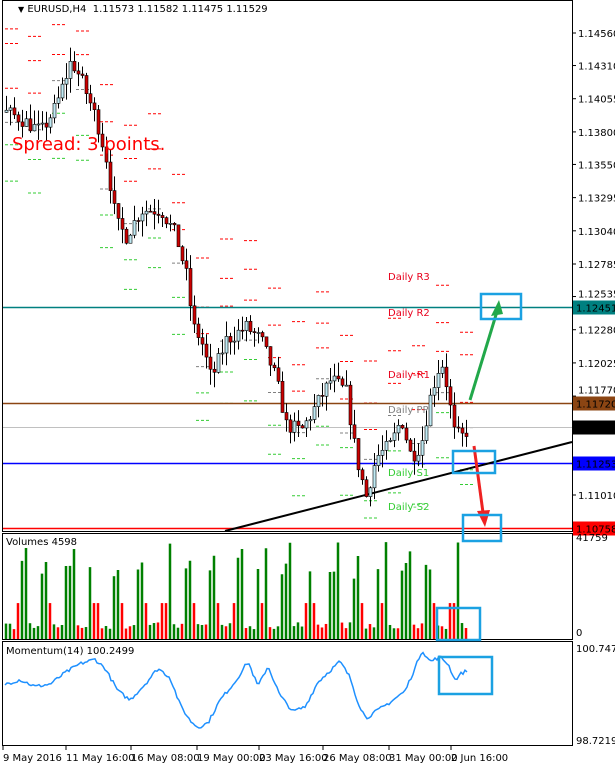  Describe the element at coordinates (579, 633) in the screenshot. I see `volume-axis-label: 0` at that location.